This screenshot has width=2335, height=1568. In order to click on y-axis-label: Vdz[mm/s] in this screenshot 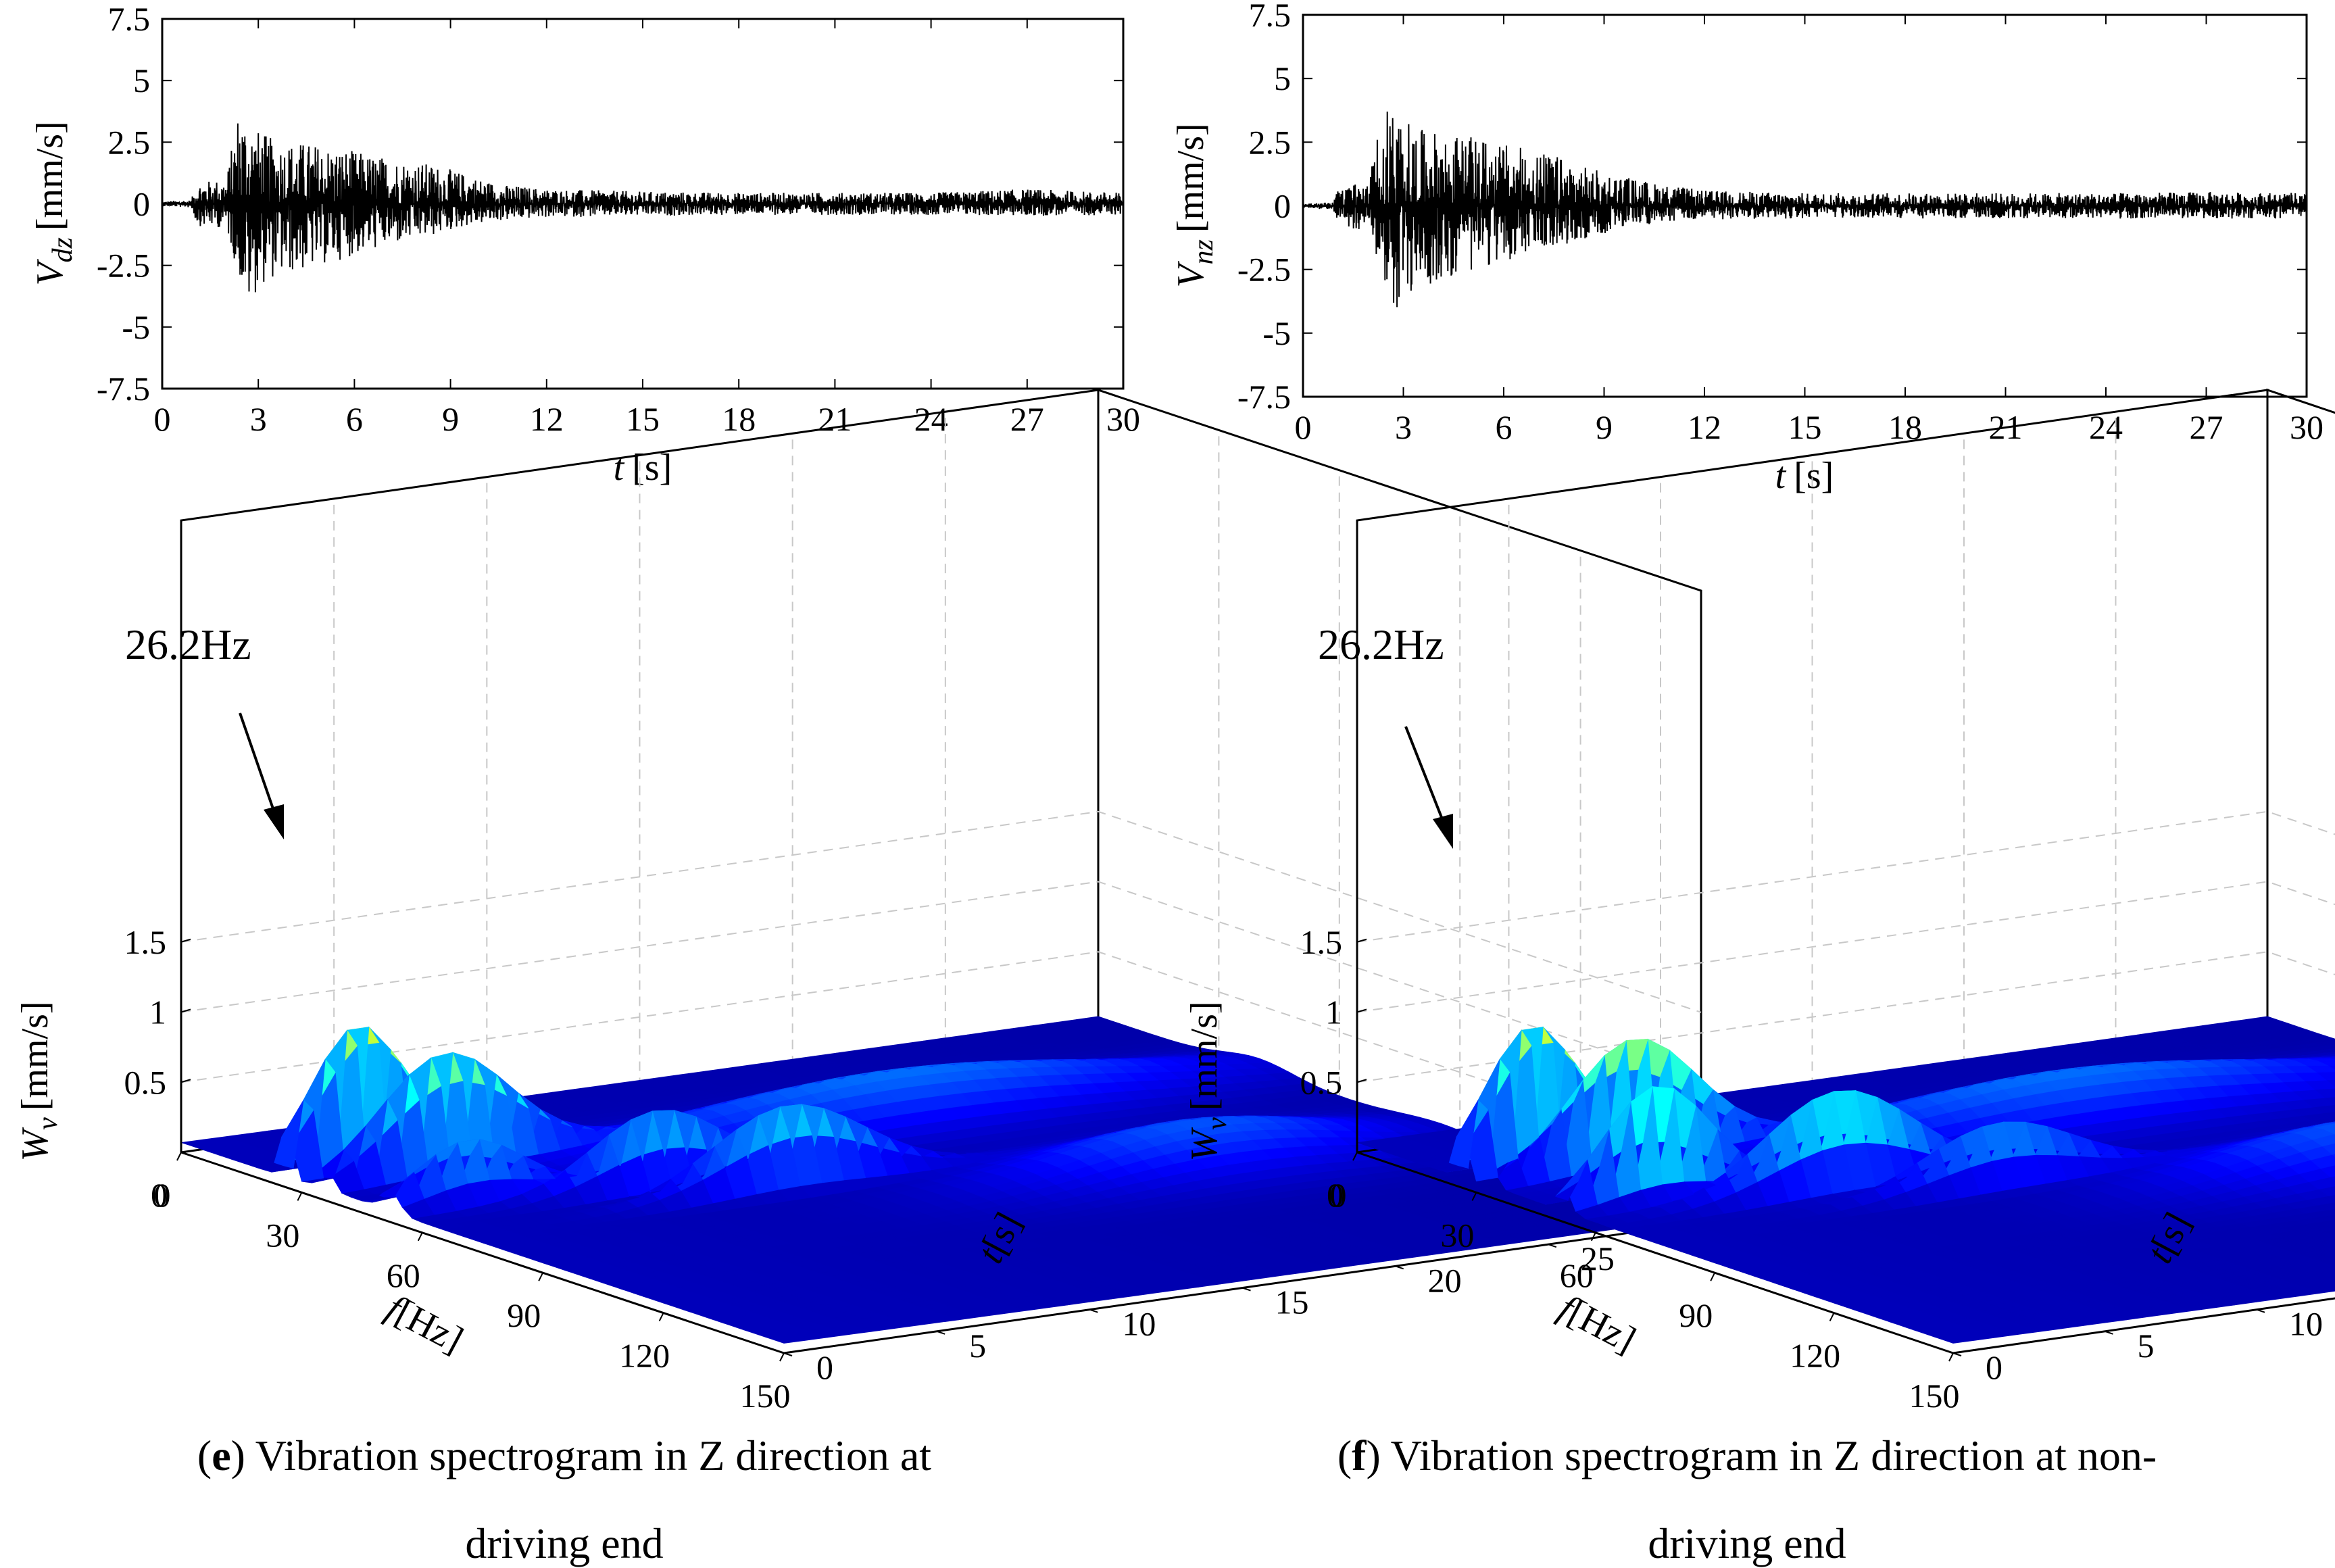, I will do `click(53, 203)`.